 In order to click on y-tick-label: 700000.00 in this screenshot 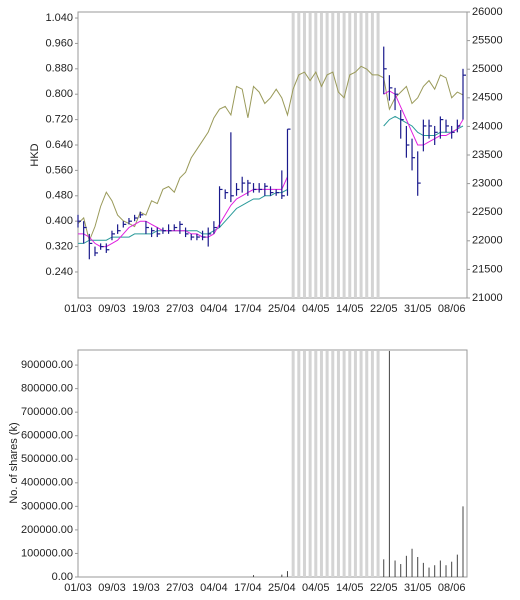, I will do `click(47, 412)`.